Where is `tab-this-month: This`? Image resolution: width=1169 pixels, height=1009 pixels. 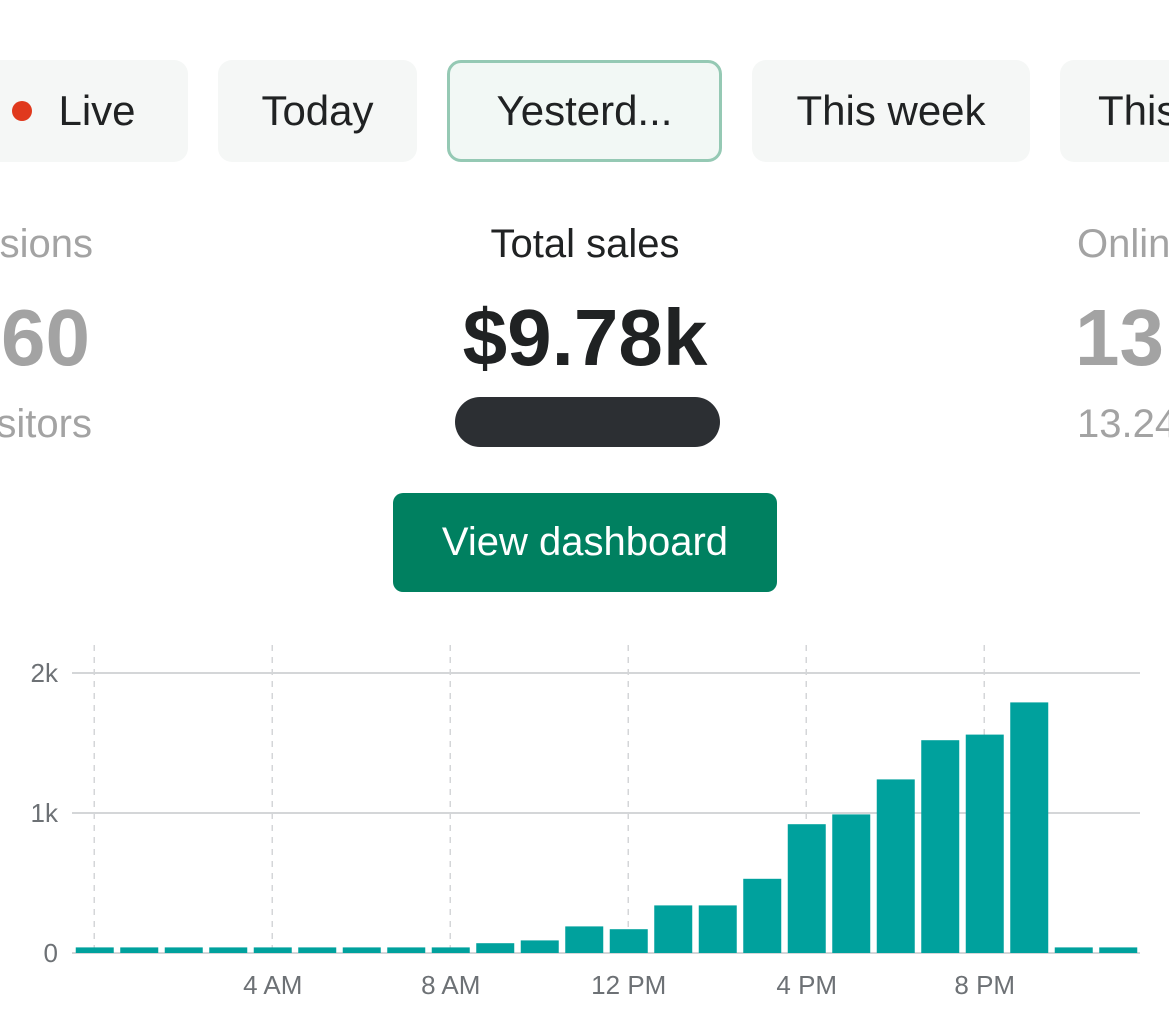
tab-this-month: This is located at coordinates (1114, 111).